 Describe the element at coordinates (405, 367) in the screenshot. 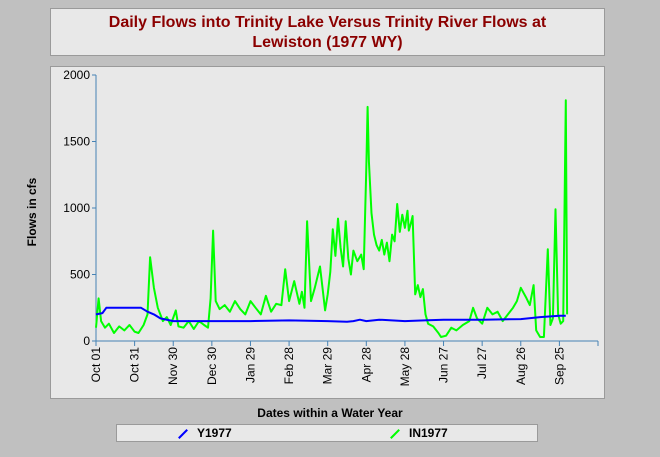

I see `x-tick-label: May 28` at that location.